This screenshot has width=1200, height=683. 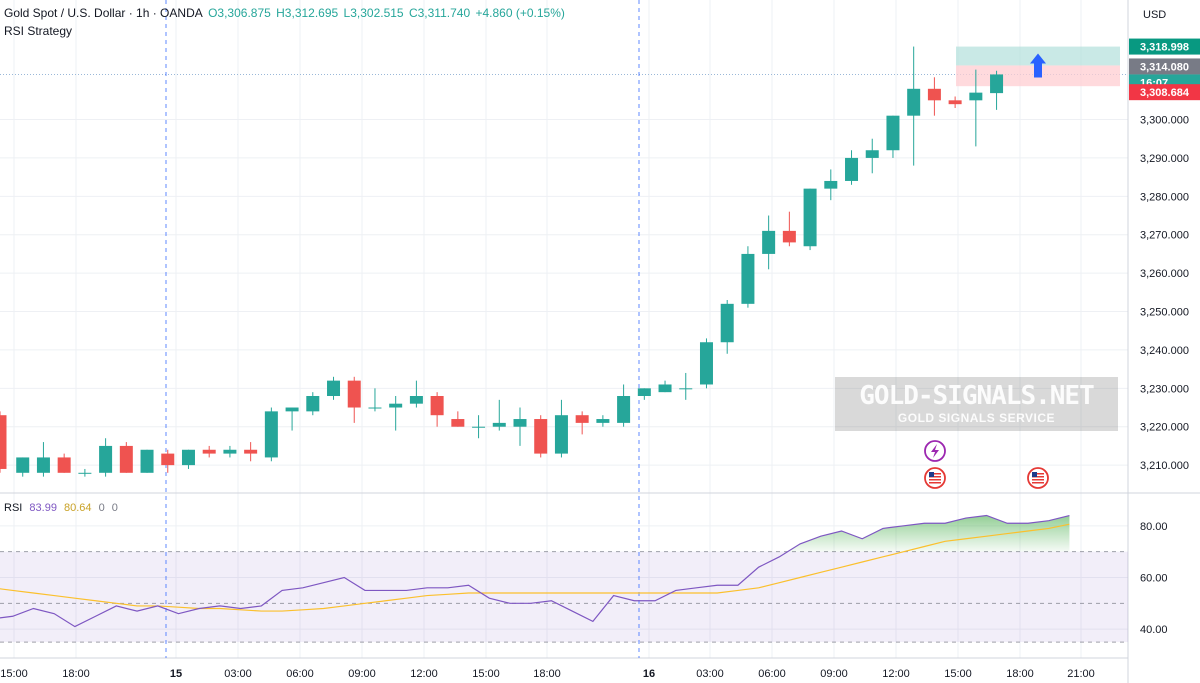 I want to click on price-tick-label: 3,280.000, so click(x=1164, y=197).